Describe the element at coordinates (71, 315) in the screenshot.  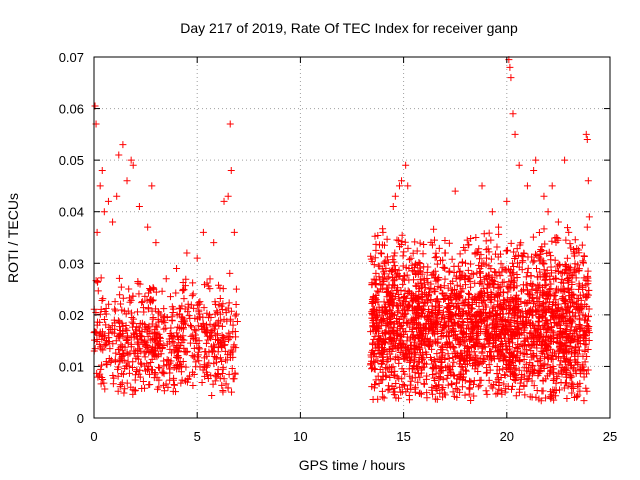
I see `y-tick-label: 0.02` at that location.